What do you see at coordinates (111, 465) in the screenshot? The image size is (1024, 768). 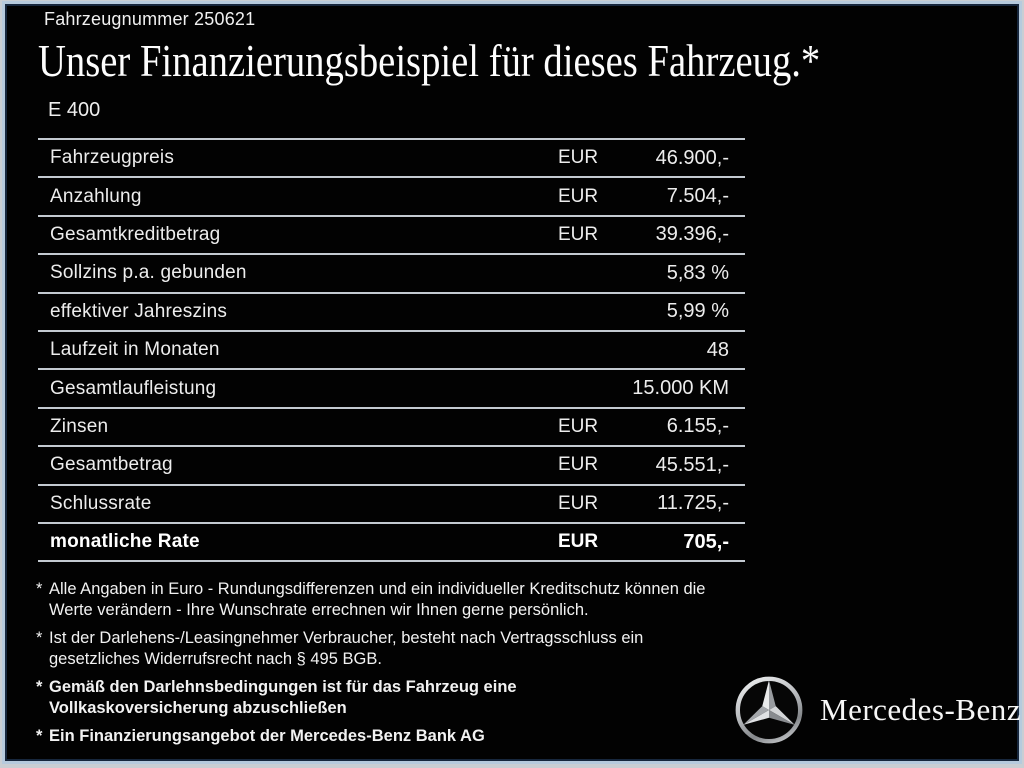 I see `row-label: Gesamtbetrag` at bounding box center [111, 465].